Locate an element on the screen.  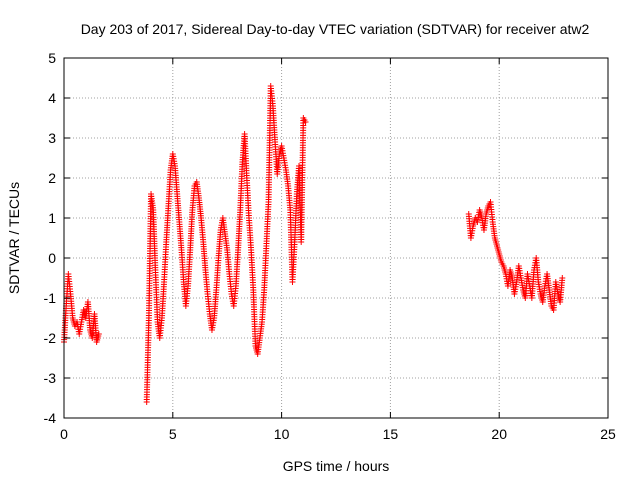
x-axis-label: GPS time / hours is located at coordinates (336, 466).